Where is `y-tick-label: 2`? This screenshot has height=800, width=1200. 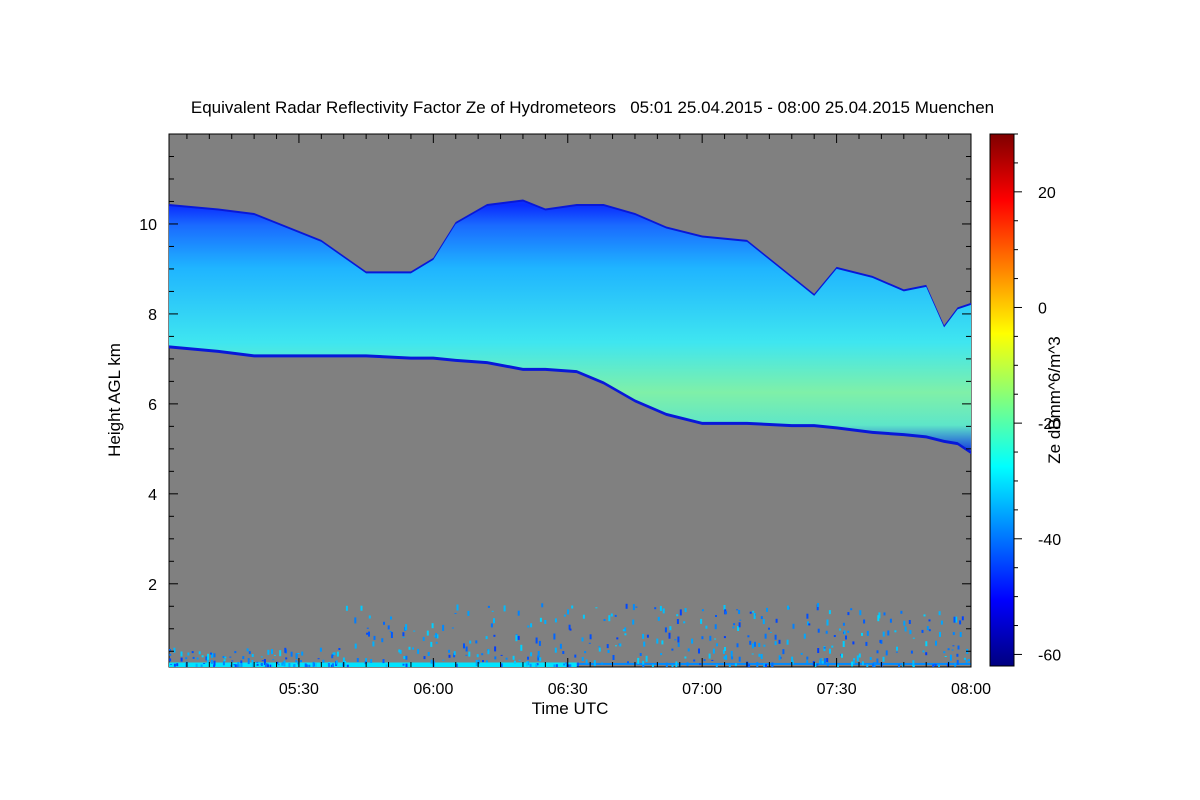 y-tick-label: 2 is located at coordinates (152, 585).